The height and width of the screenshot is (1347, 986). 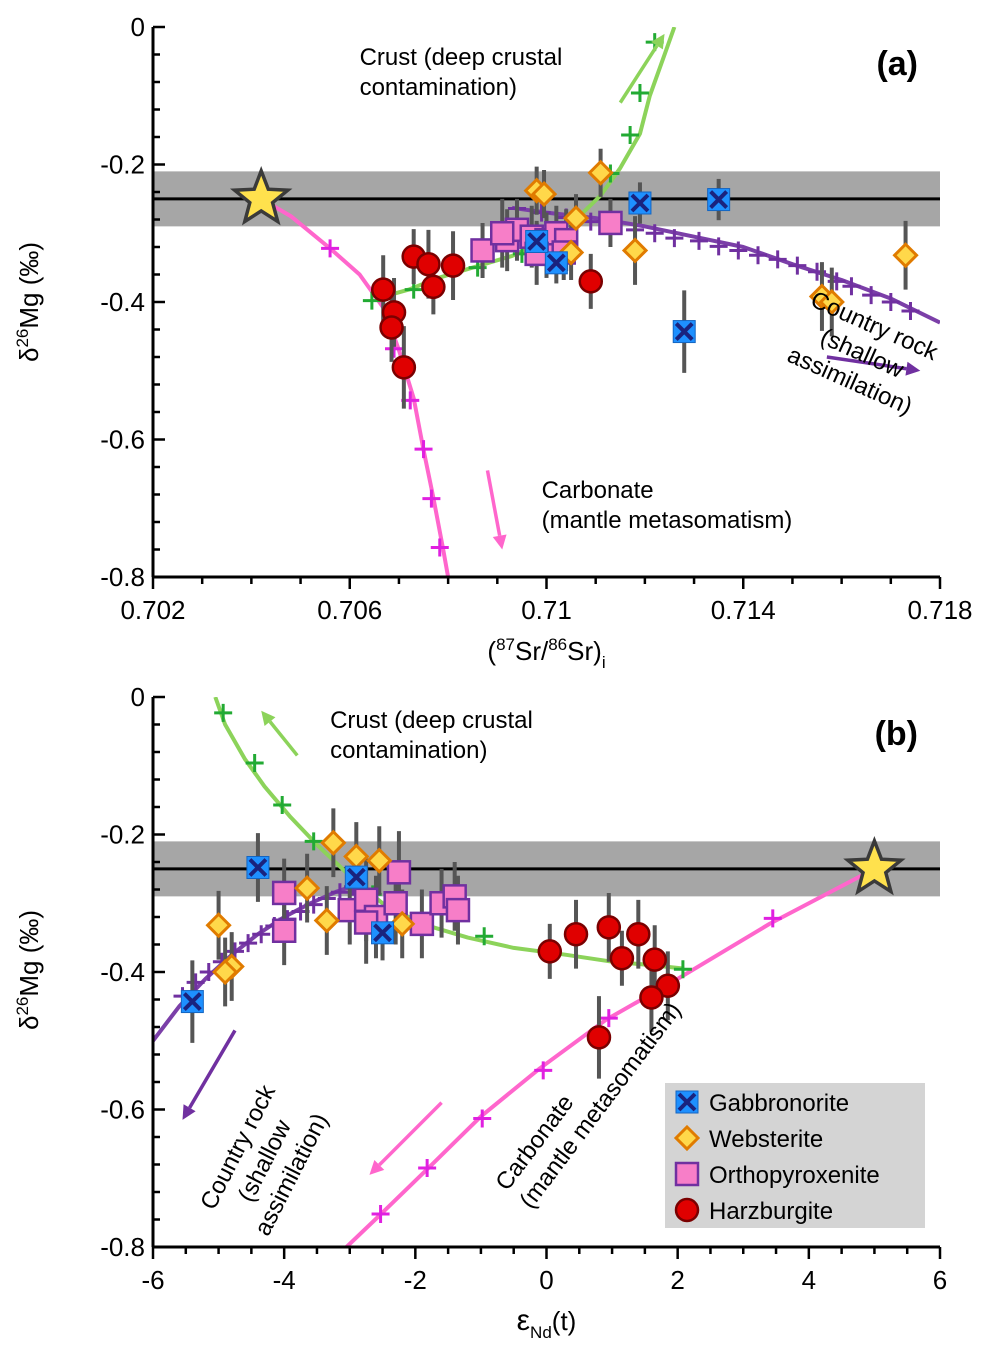 What do you see at coordinates (461, 57) in the screenshot?
I see `panel-a-annotation-line: Crust (deep crustal` at bounding box center [461, 57].